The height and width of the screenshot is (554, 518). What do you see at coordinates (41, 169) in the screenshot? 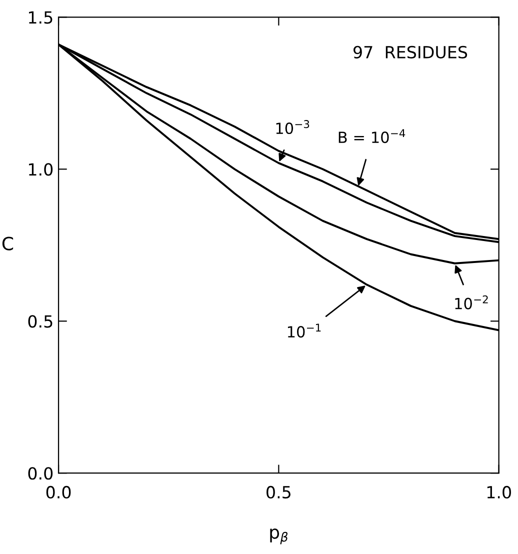
I see `y-tick-label: 1.0` at bounding box center [41, 169].